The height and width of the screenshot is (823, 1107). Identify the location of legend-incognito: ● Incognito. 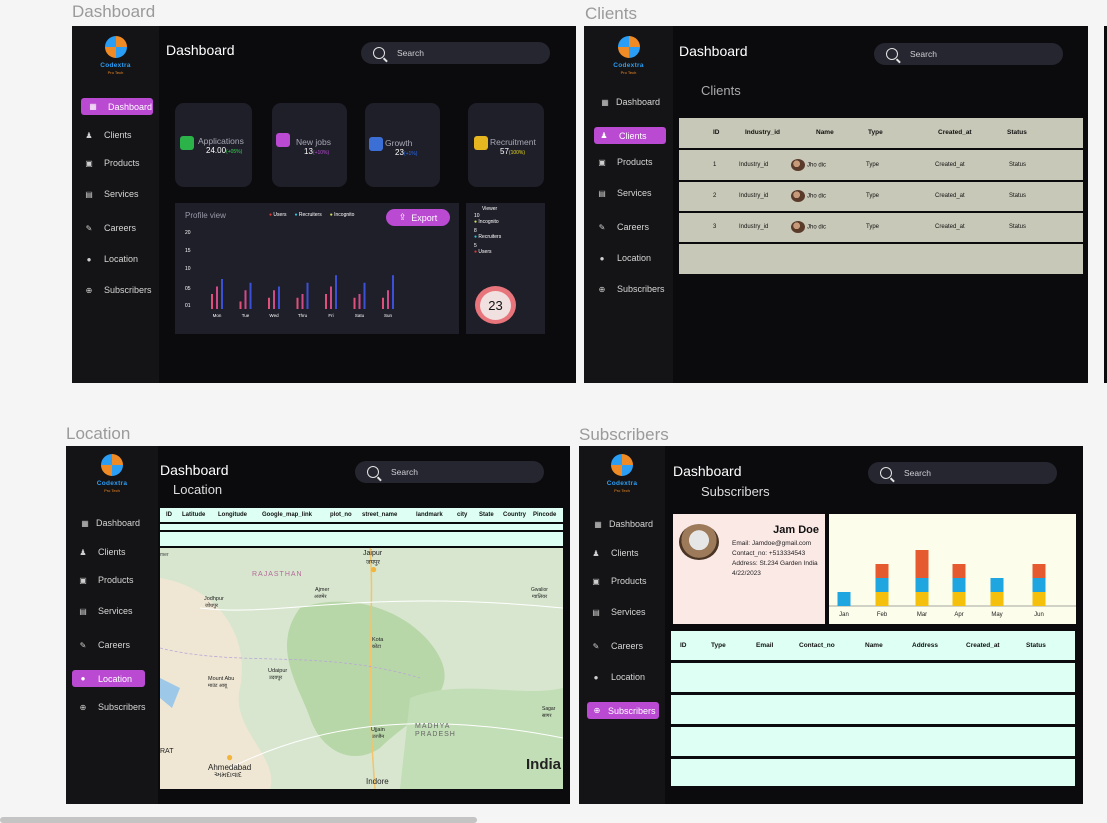
(342, 215).